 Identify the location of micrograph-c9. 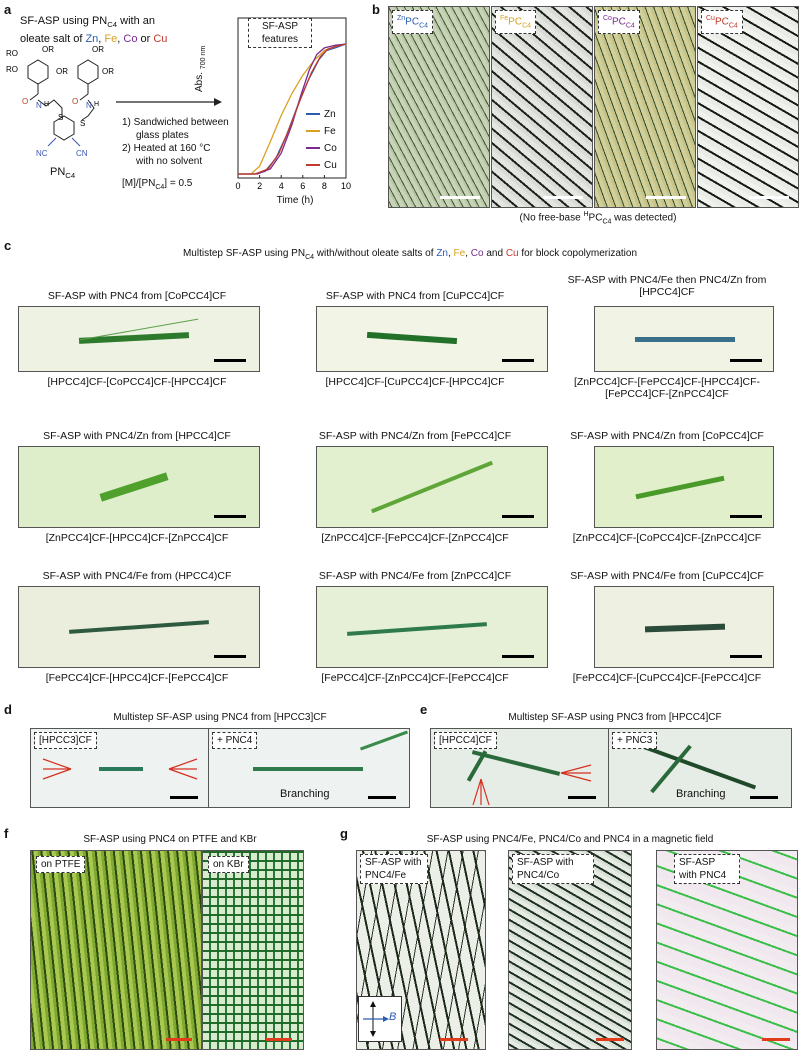
(684, 627).